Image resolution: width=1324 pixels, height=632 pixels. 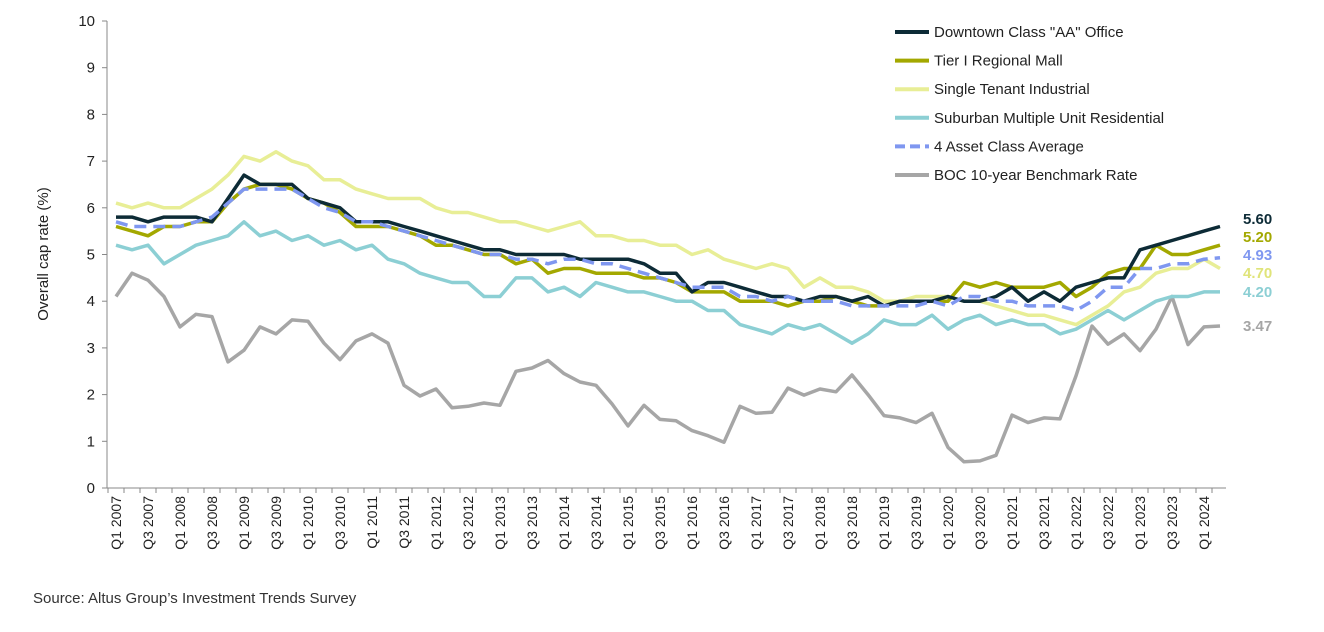 What do you see at coordinates (628, 523) in the screenshot?
I see `x-tick-label: Q1 2015` at bounding box center [628, 523].